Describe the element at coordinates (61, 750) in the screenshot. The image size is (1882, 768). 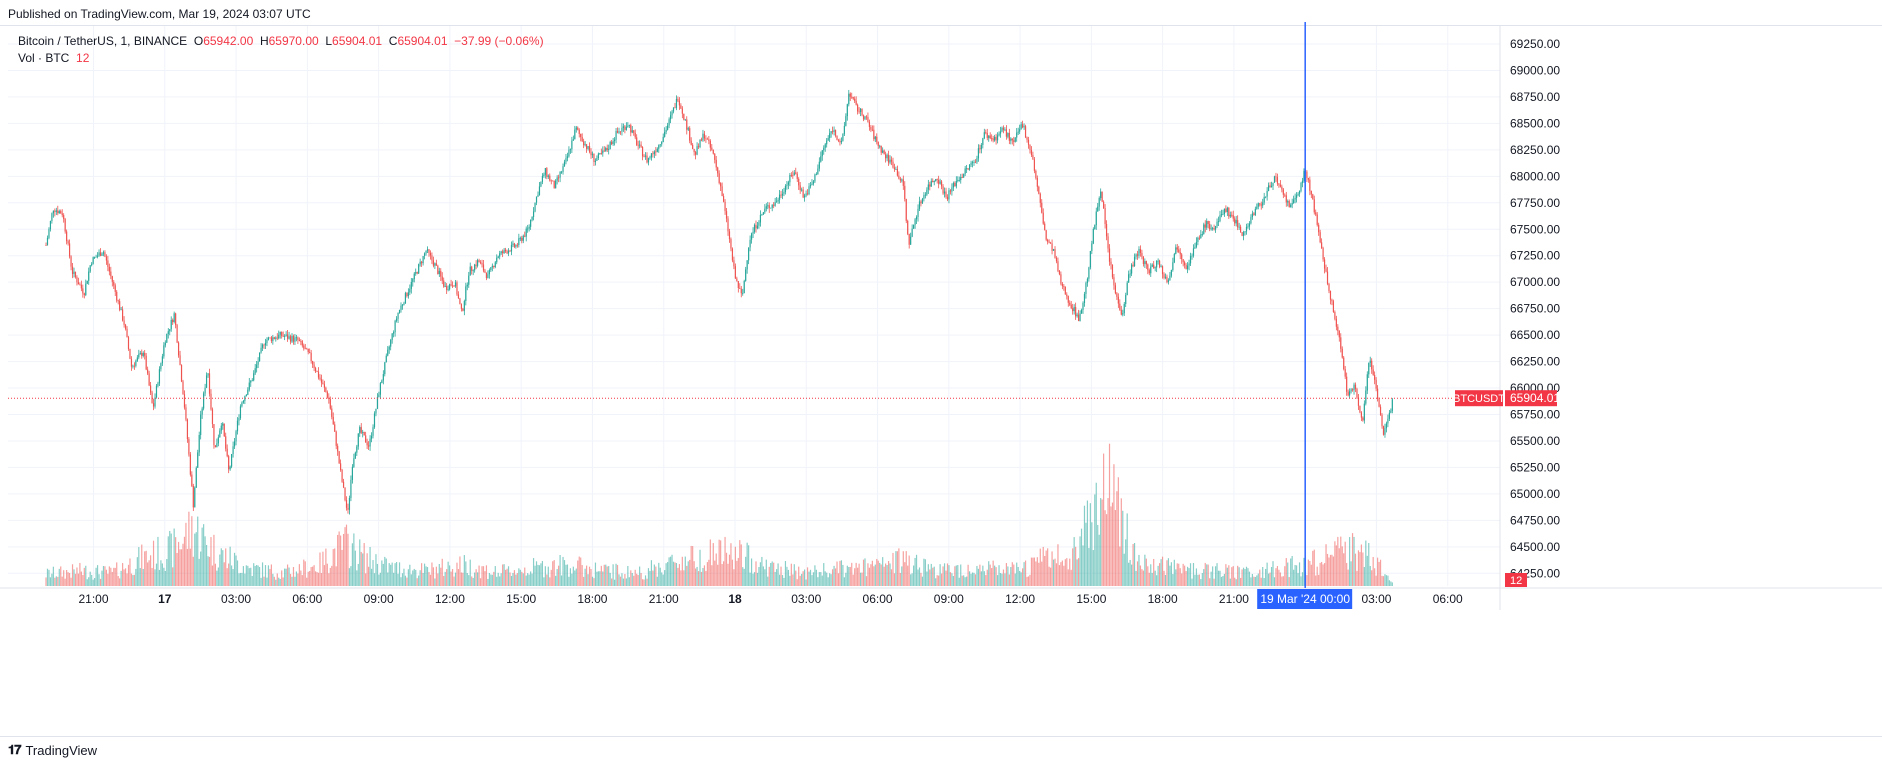
I see `footer-brand: TradingView` at that location.